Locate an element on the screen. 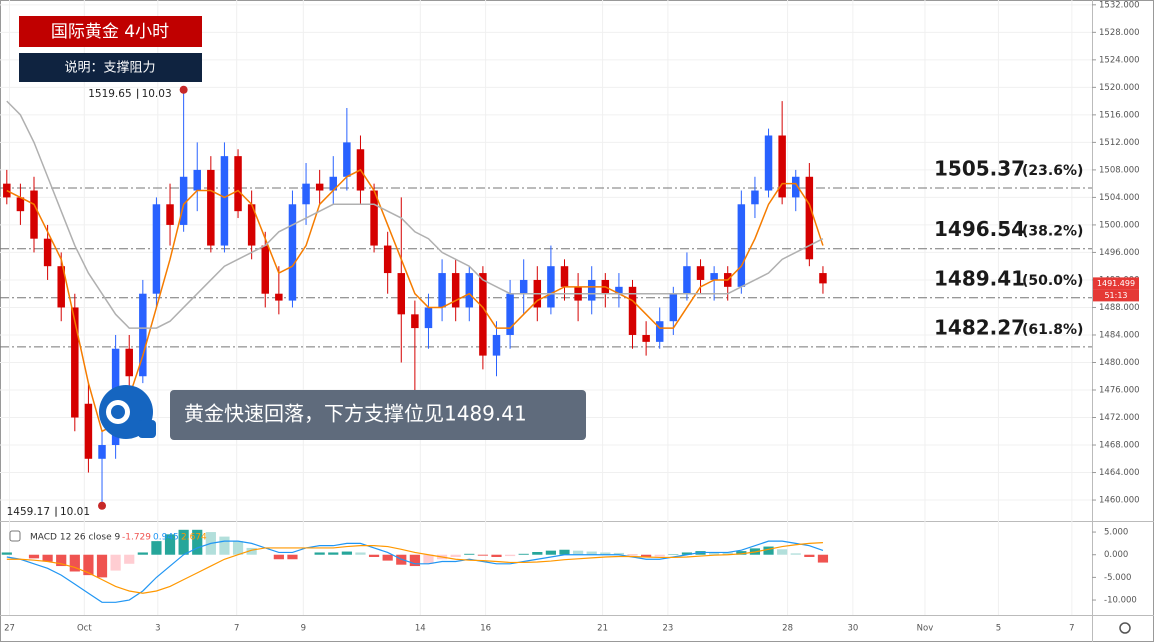 The width and height of the screenshot is (1154, 642). y-tick-label: 1480.000 is located at coordinates (1119, 363).